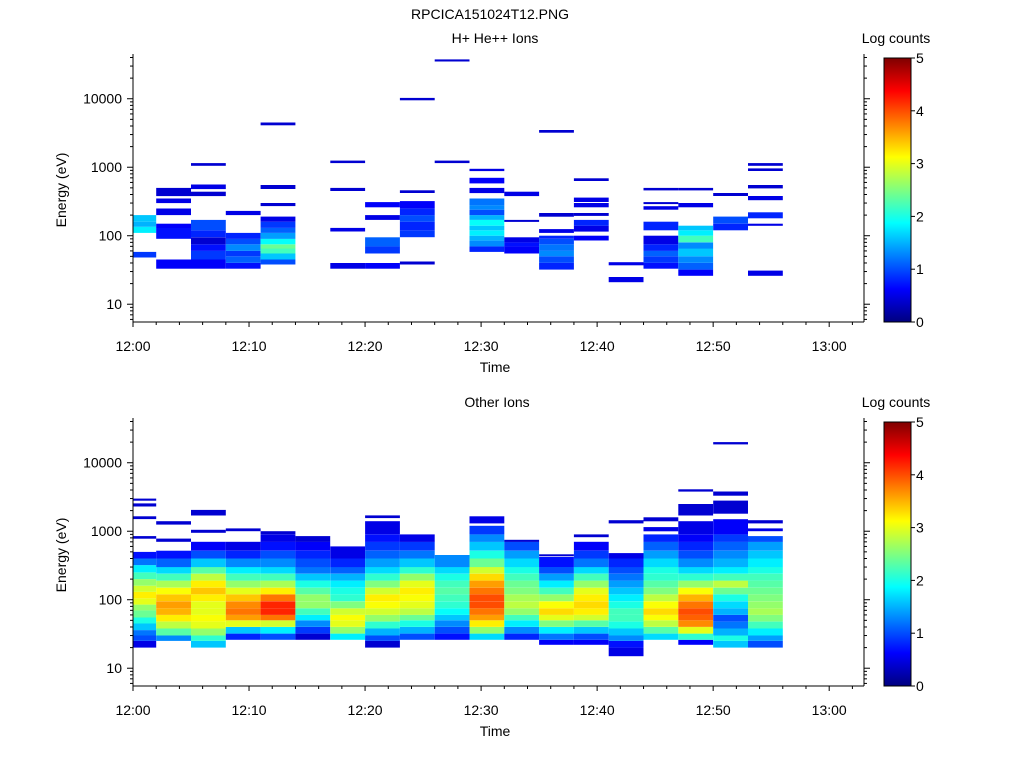  I want to click on colorbar-tick-label: 1, so click(920, 269).